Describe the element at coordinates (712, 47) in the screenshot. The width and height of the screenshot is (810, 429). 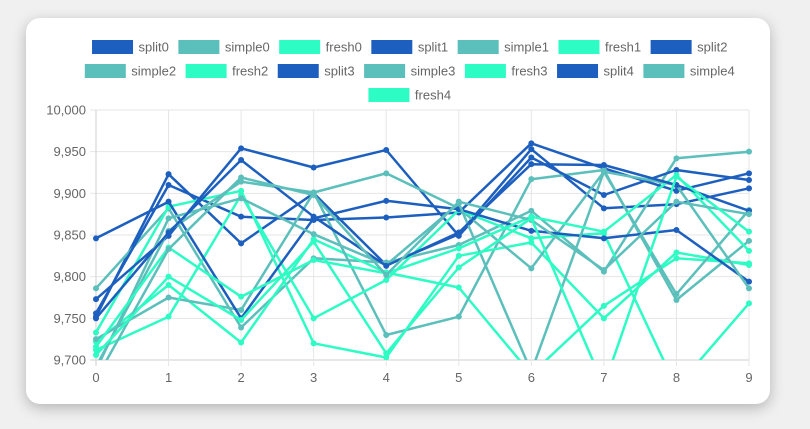
I see `legend-label: split2` at that location.